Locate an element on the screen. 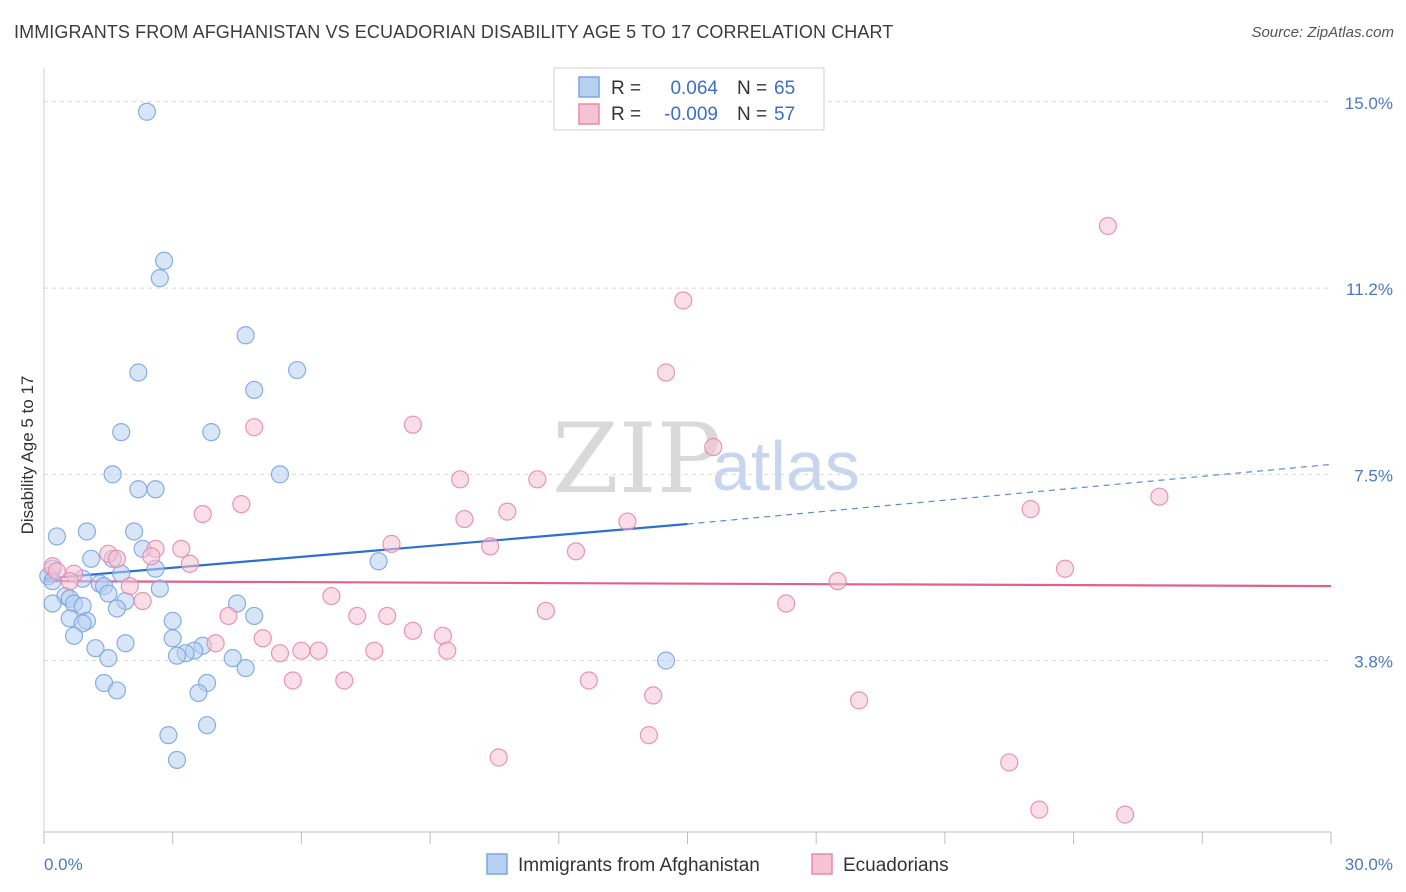  series-legend: Immigrants from Afghanistan Ecuadorians is located at coordinates (717, 864).